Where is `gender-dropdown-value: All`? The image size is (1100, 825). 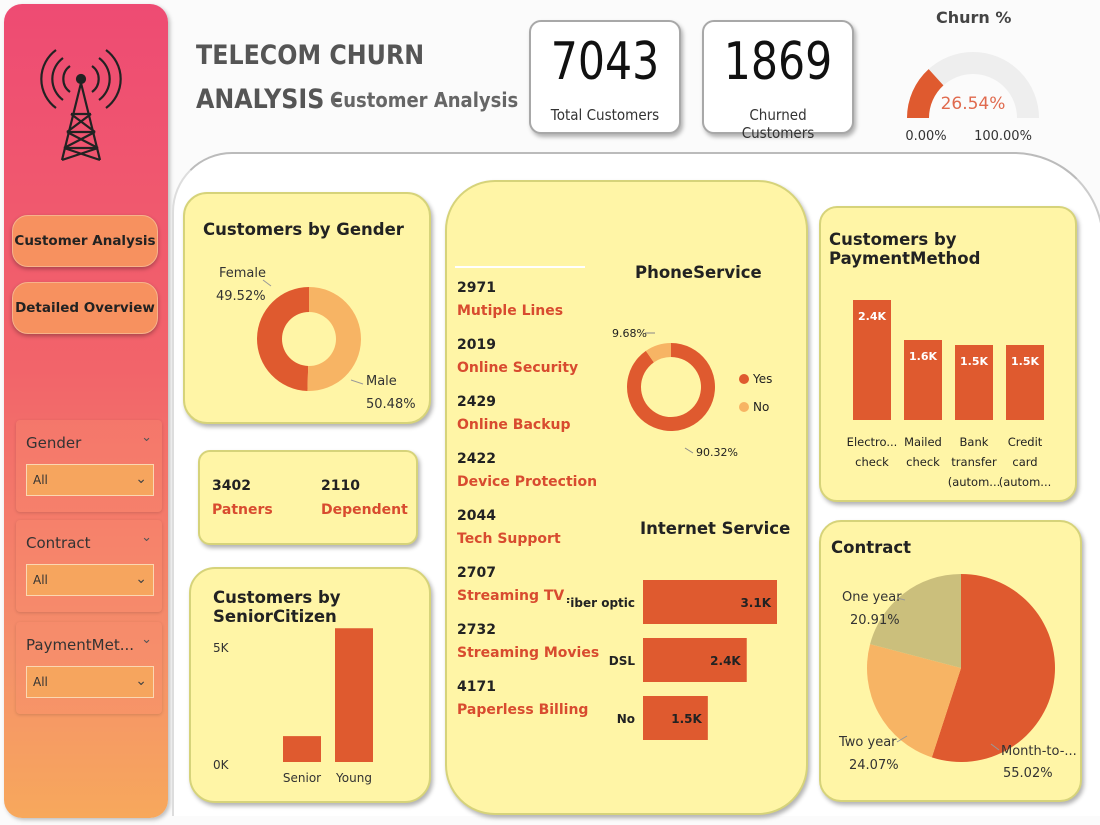
gender-dropdown-value: All is located at coordinates (40, 480).